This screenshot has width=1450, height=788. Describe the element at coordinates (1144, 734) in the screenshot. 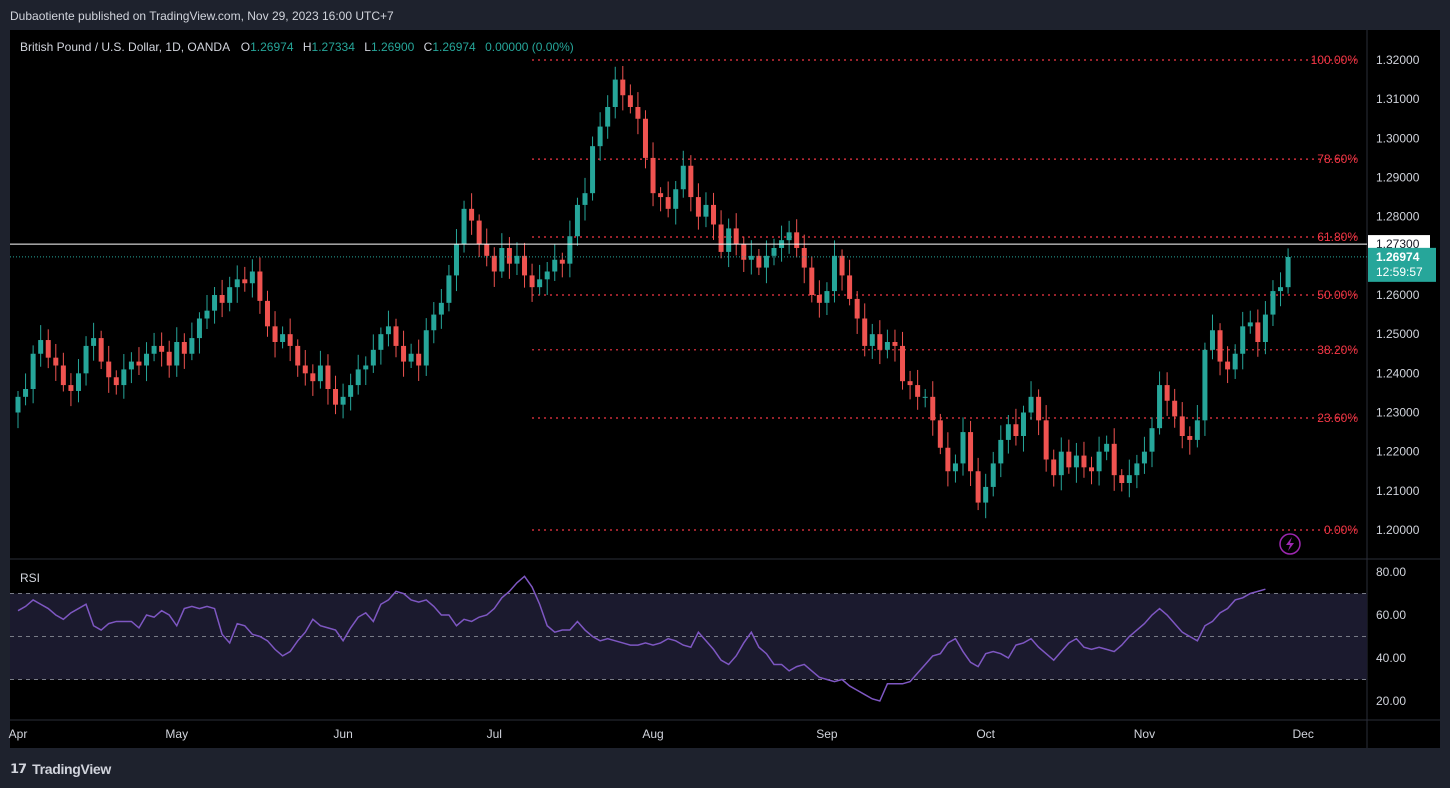

I see `time-tick-label: Nov` at that location.